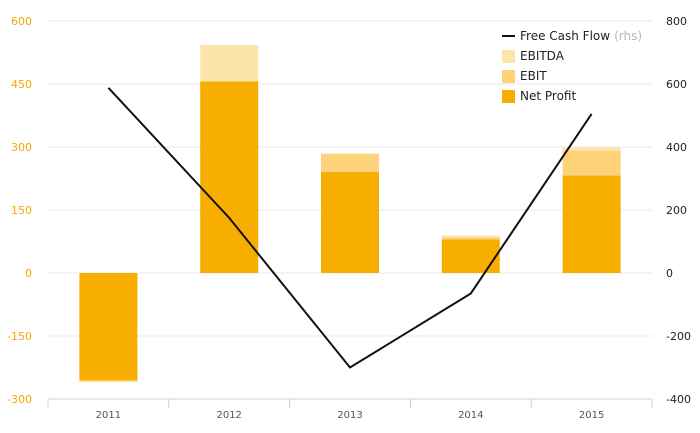 Image resolution: width=700 pixels, height=433 pixels. Describe the element at coordinates (676, 147) in the screenshot. I see `right-tick-label: 400` at that location.